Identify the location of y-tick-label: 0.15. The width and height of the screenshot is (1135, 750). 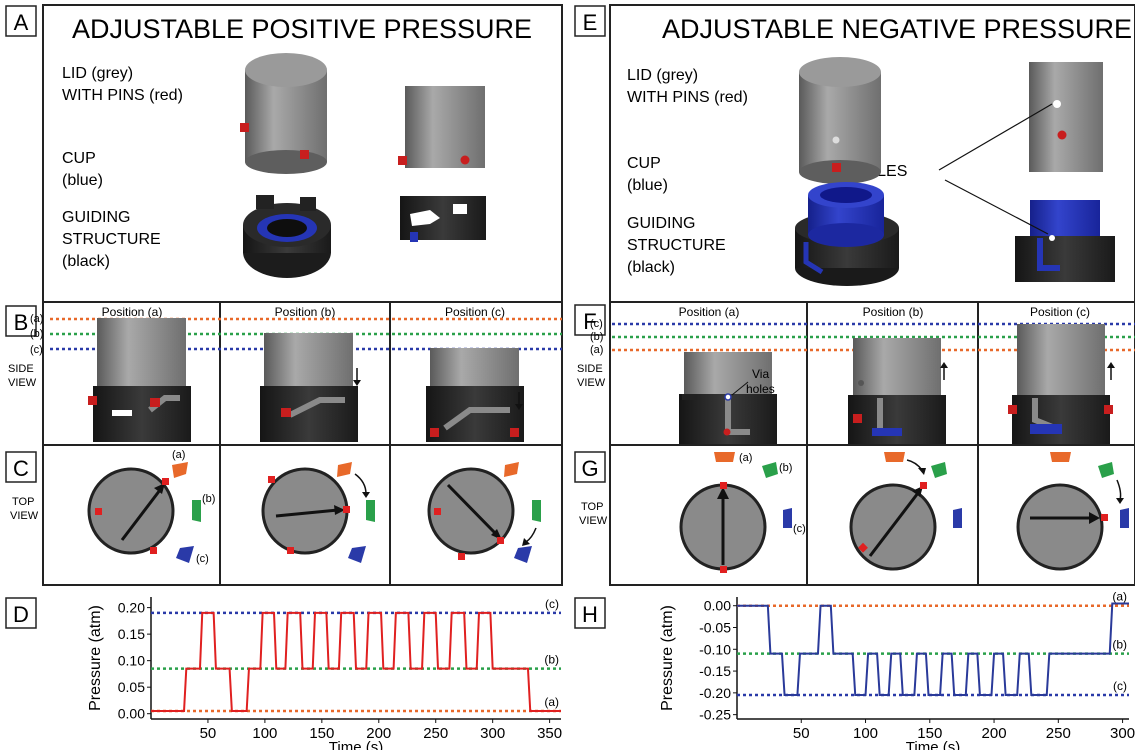
(131, 634).